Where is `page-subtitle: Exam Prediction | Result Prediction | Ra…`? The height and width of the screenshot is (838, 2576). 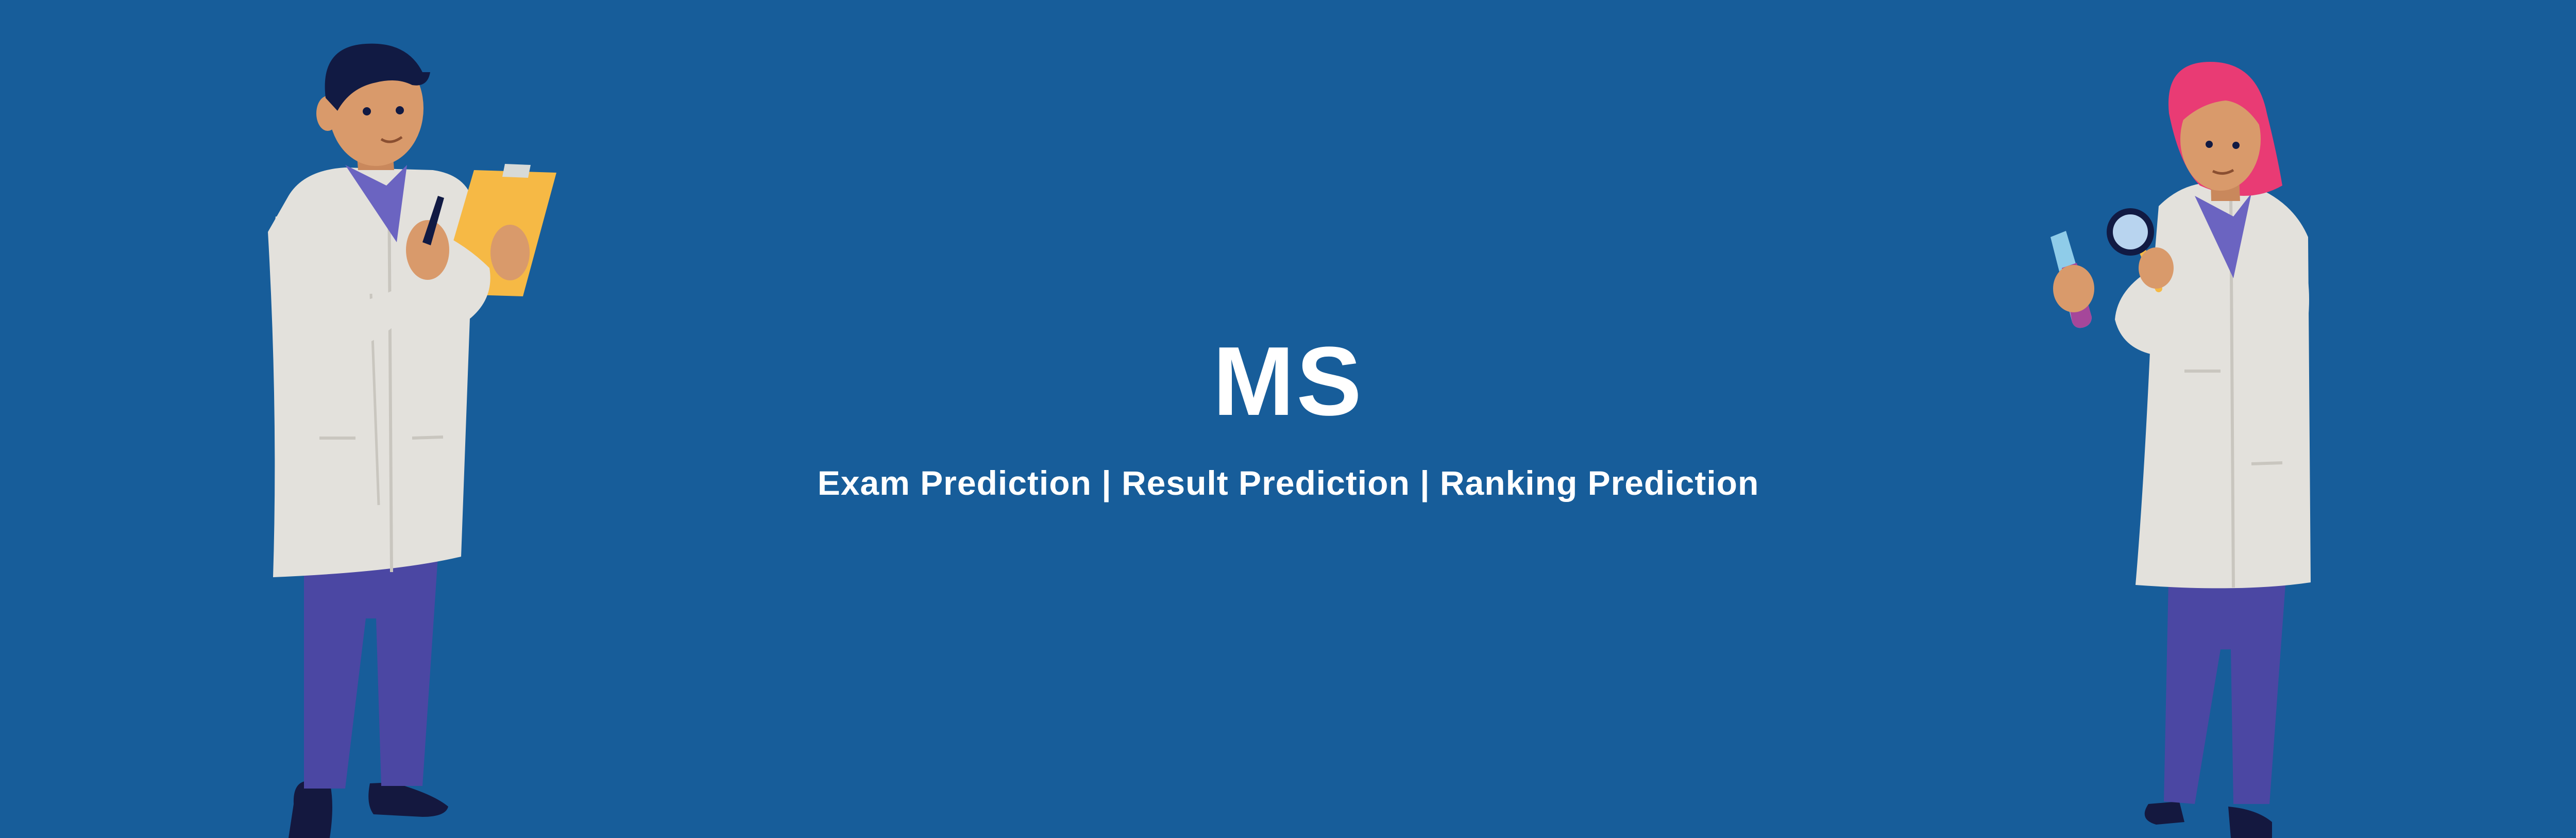
page-subtitle: Exam Prediction | Result Prediction | Ra… is located at coordinates (1288, 483).